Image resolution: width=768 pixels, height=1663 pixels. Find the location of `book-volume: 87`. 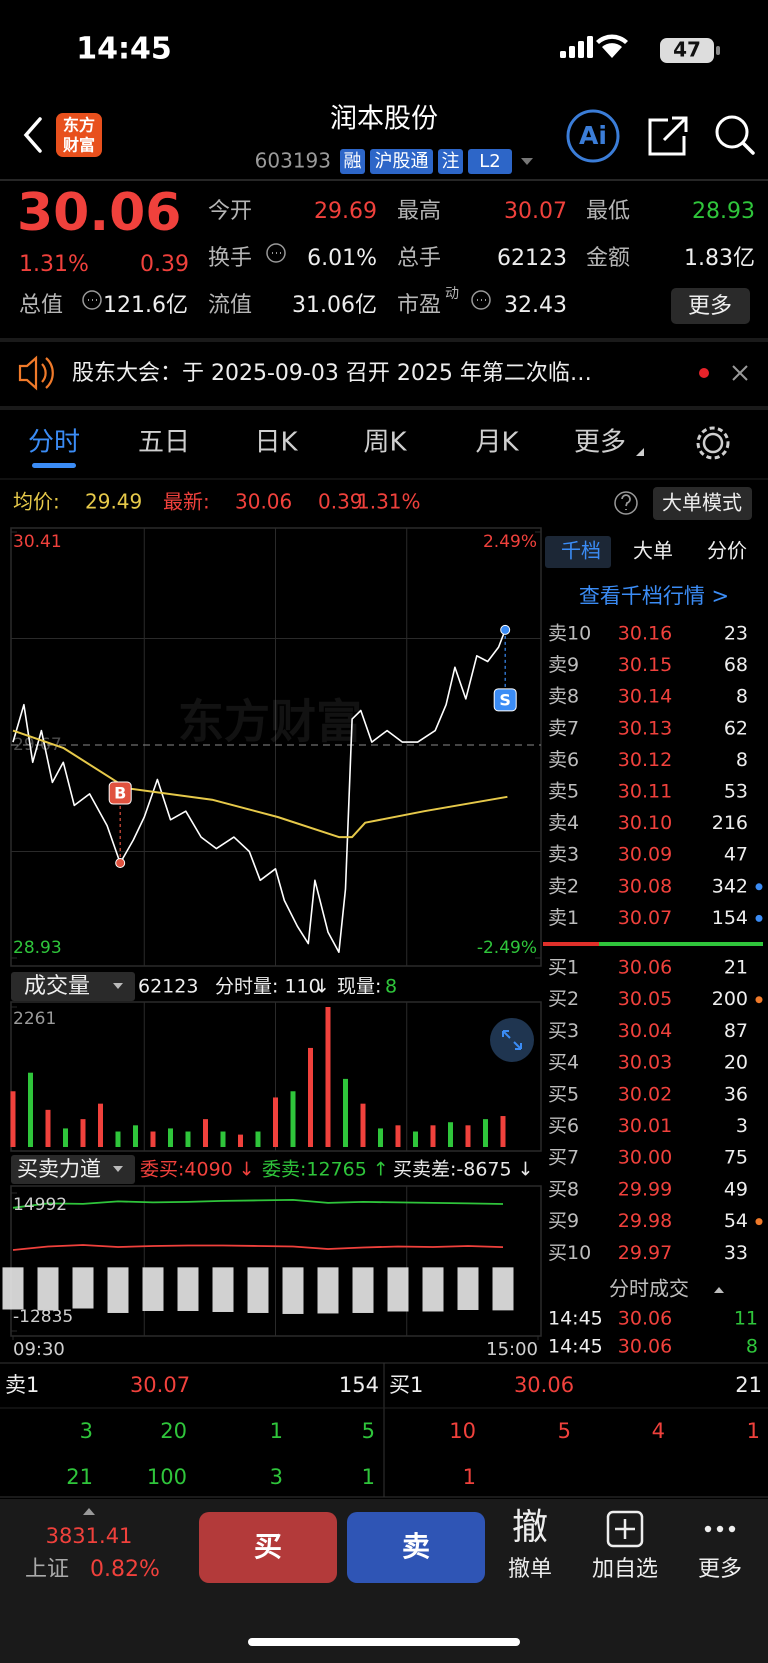

book-volume: 87 is located at coordinates (736, 1031).